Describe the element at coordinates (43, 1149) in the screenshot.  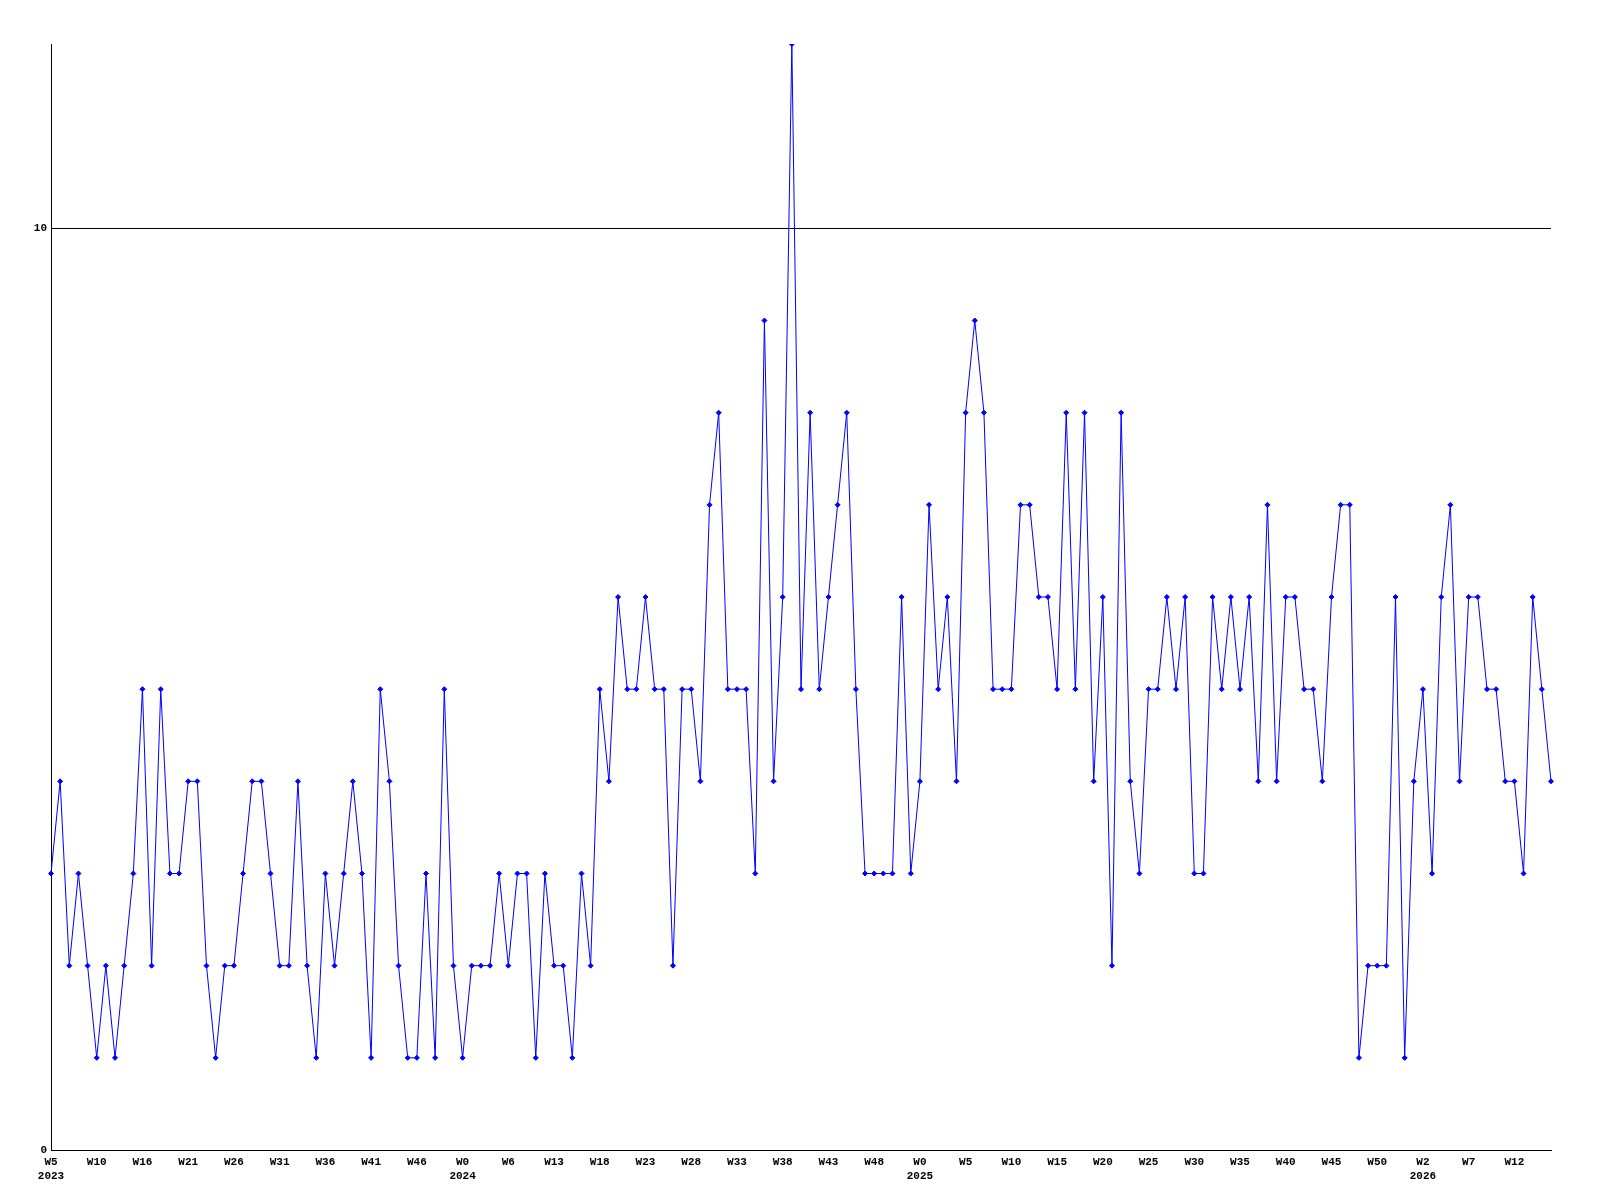
I see `y-tick-label: 0` at that location.